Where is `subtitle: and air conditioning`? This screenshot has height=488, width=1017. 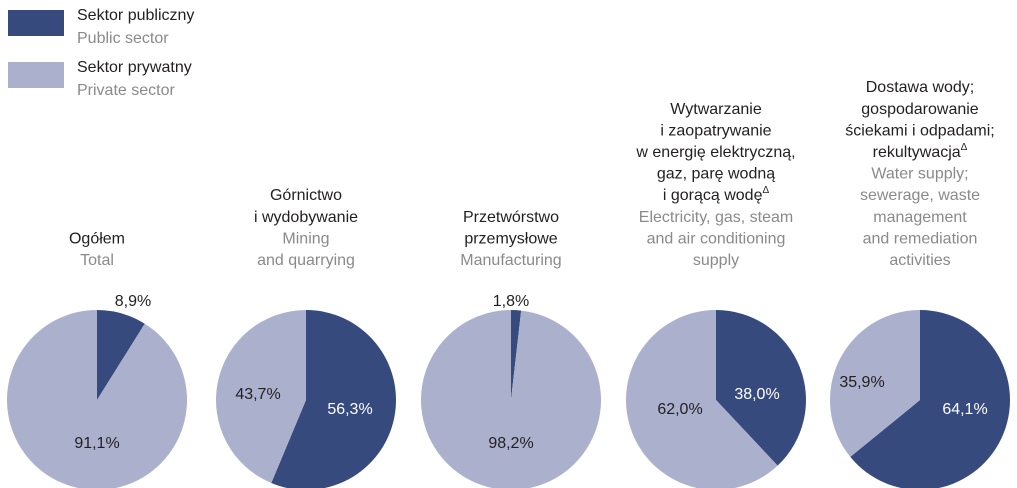 subtitle: and air conditioning is located at coordinates (716, 238).